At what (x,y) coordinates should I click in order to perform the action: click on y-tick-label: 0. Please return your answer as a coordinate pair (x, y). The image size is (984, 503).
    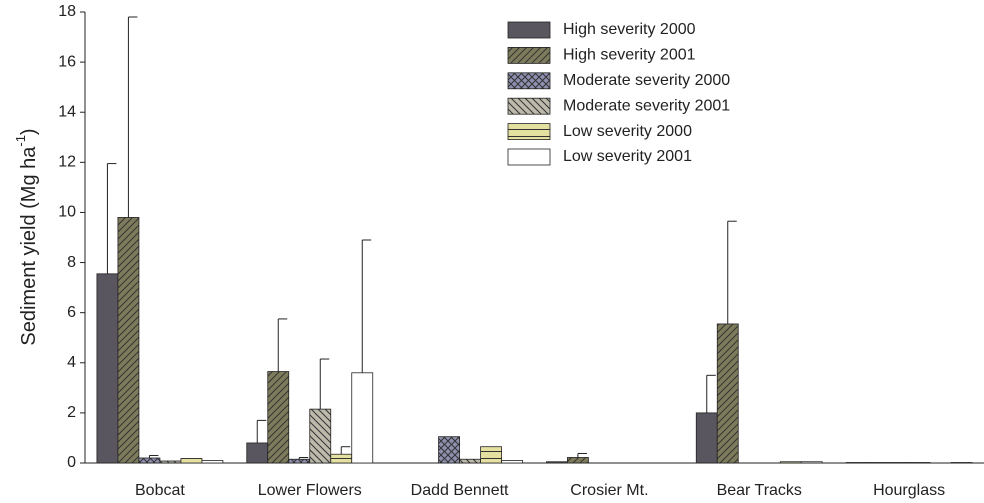
    Looking at the image, I should click on (71, 462).